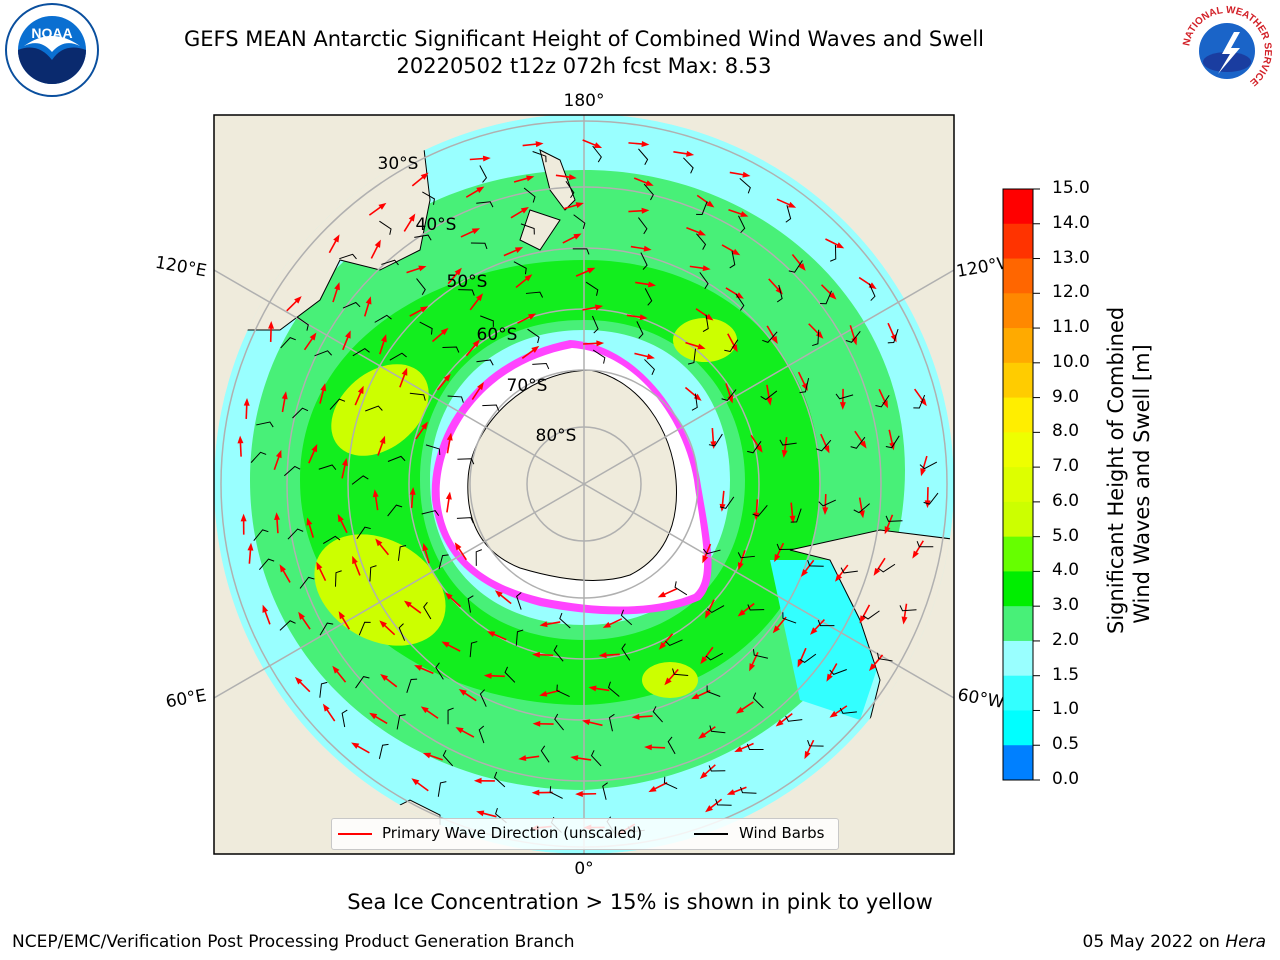 The width and height of the screenshot is (1280, 960). Describe the element at coordinates (1227, 51) in the screenshot. I see `nws-logo: NATIONAL WEATHER SERVICE` at that location.